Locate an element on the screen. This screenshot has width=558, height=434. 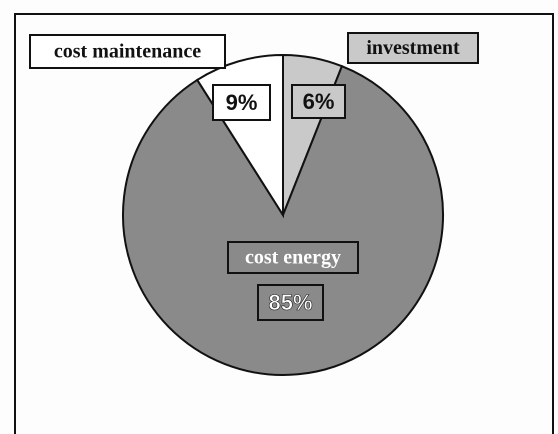
value-label: 6% is located at coordinates (319, 101).